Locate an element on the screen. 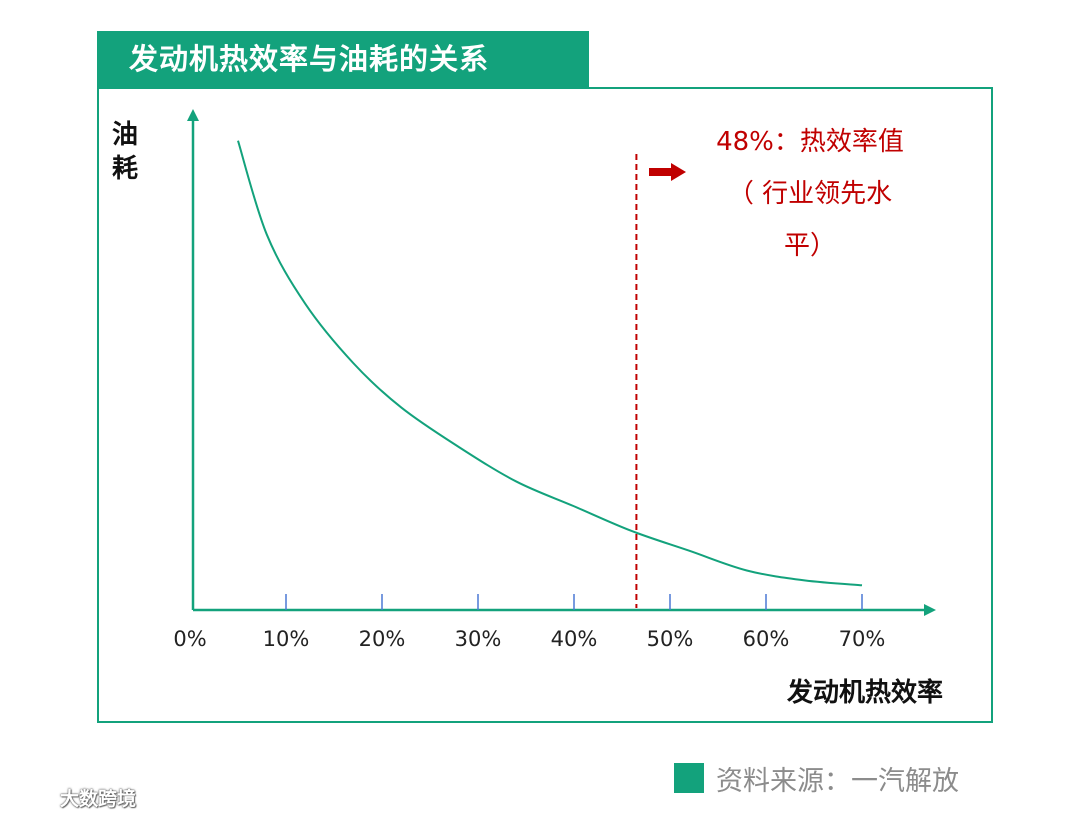 The width and height of the screenshot is (1080, 817). source-legend-square is located at coordinates (689, 778).